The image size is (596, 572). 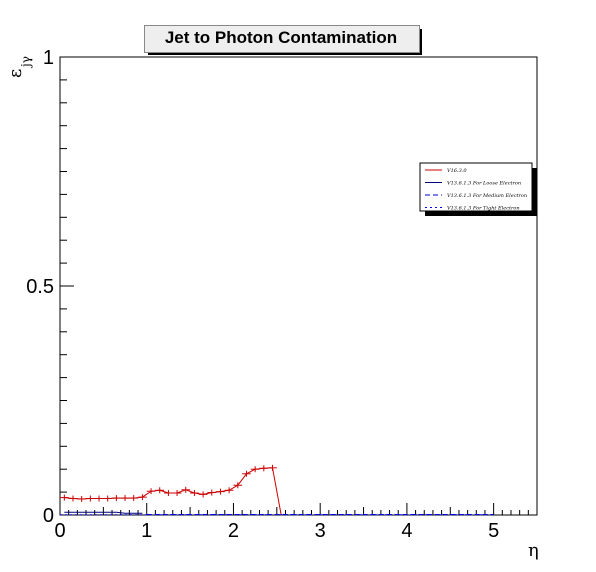 I want to click on y-axis: 00.51, so click(x=50, y=287).